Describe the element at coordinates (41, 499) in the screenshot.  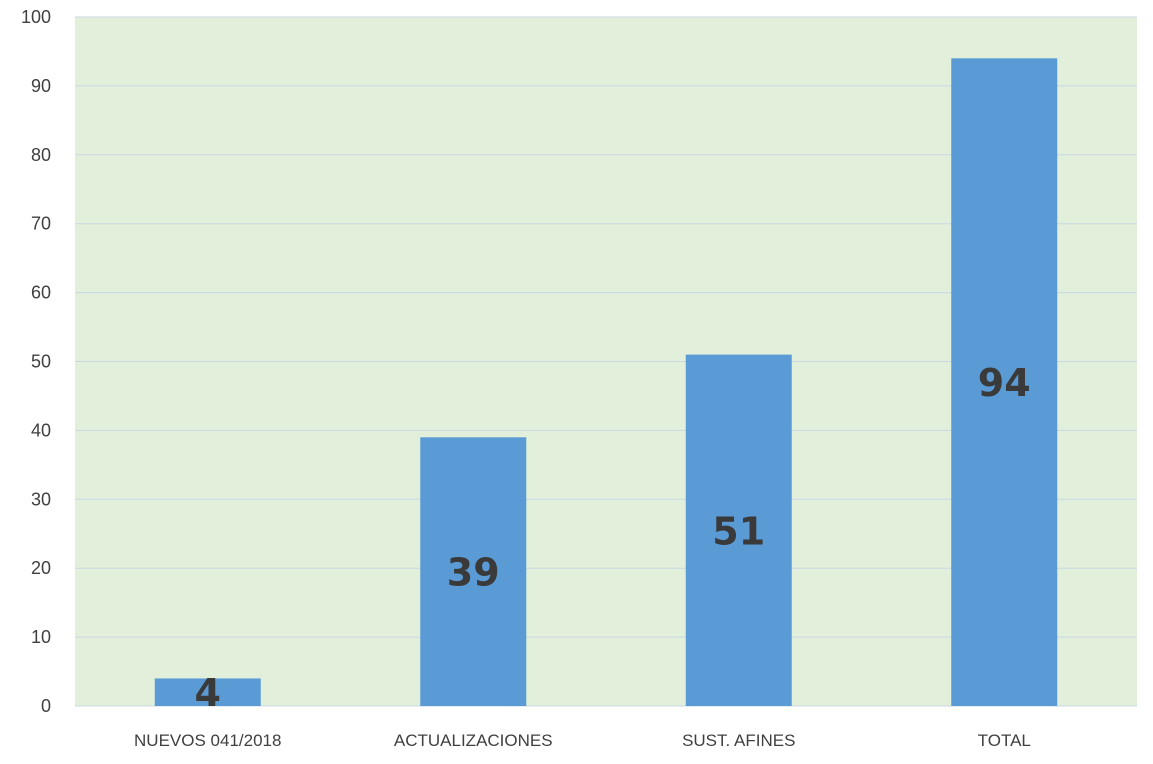
I see `y-tick-label: 30` at that location.